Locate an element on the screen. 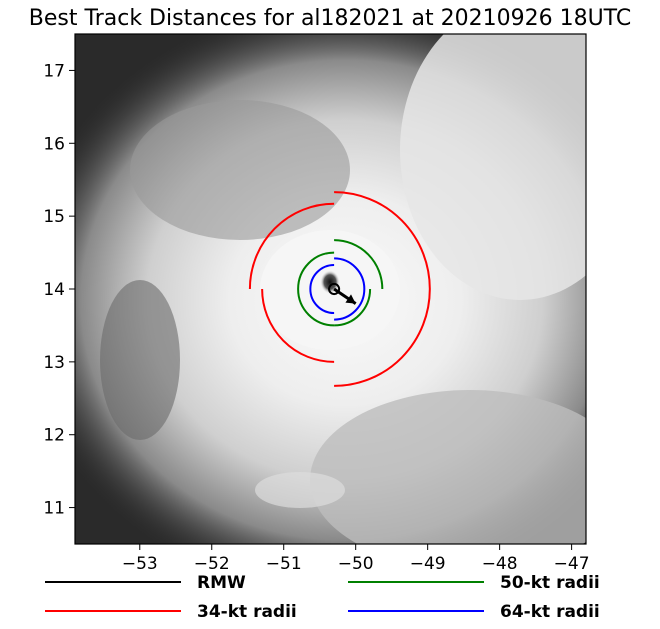  x-tick-label: −49 is located at coordinates (428, 564).